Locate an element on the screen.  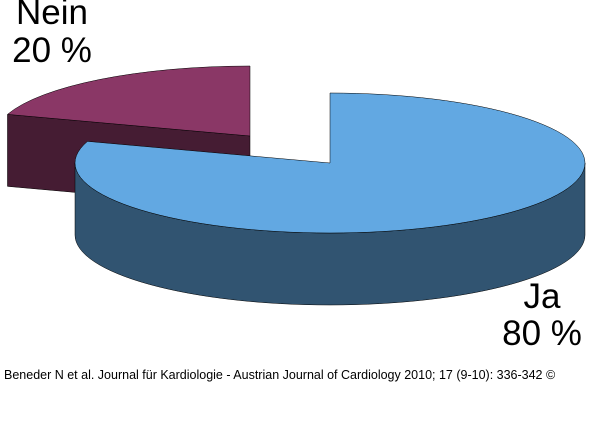
slice-label: Ja is located at coordinates (543, 296).